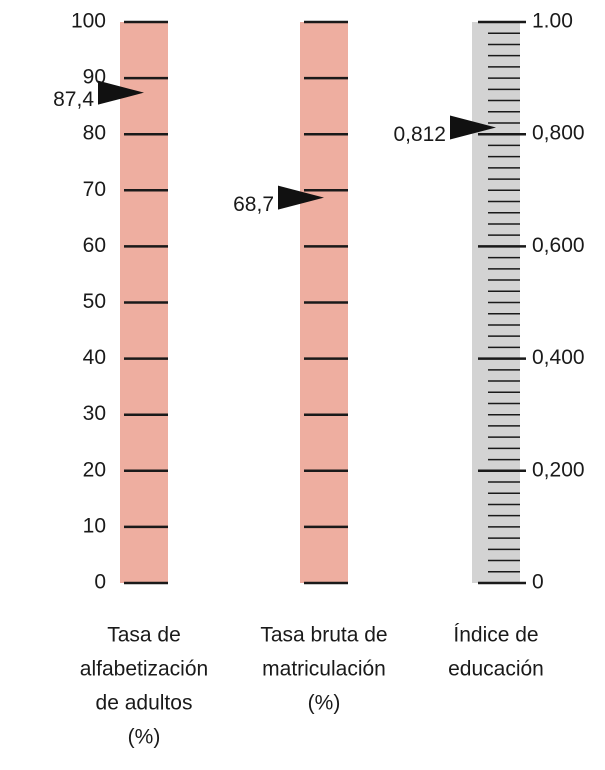  Describe the element at coordinates (253, 204) in the screenshot. I see `value-label: 68,7` at that location.